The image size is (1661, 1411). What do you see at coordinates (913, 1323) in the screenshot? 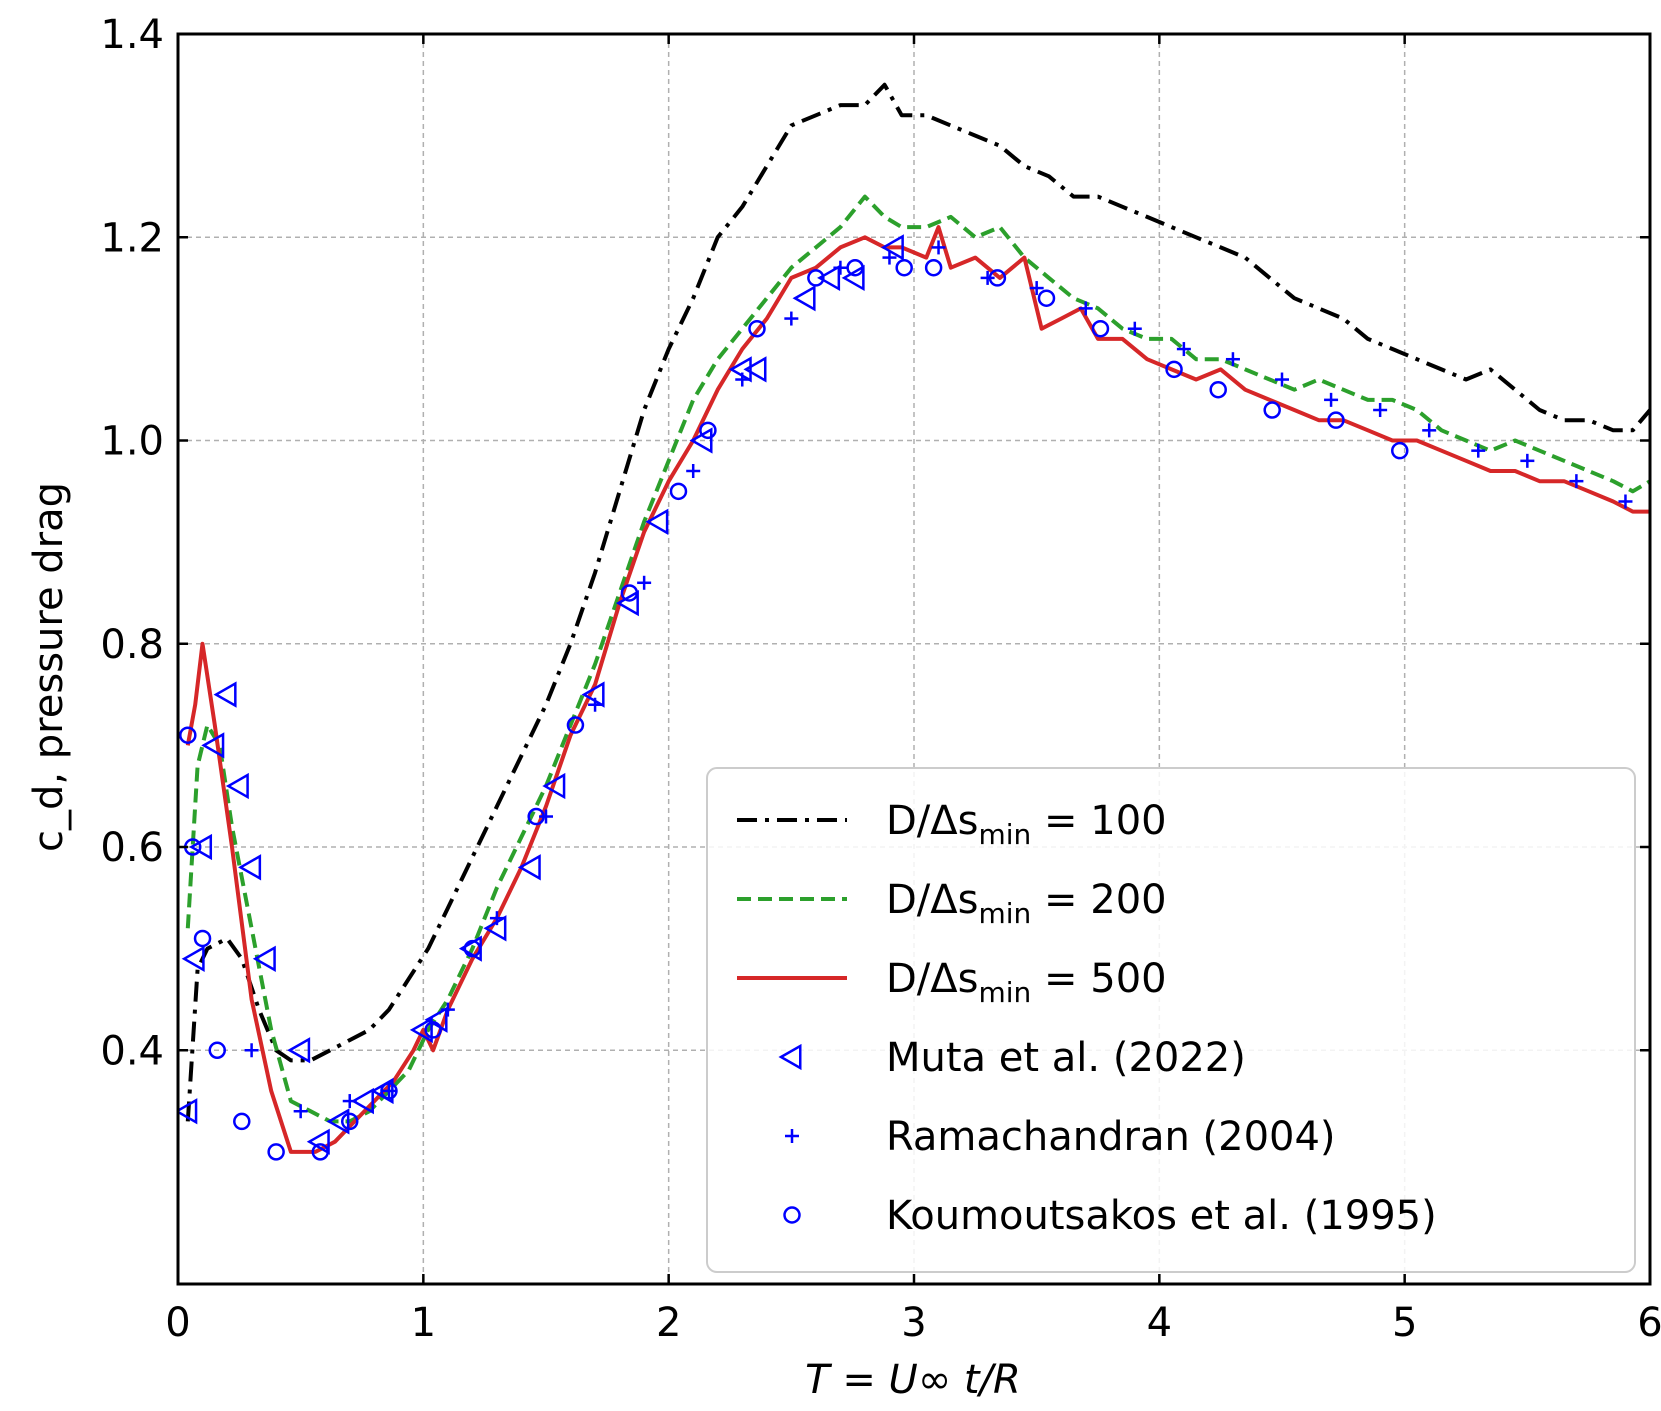
I see `x-tick-label: 3` at bounding box center [913, 1323].